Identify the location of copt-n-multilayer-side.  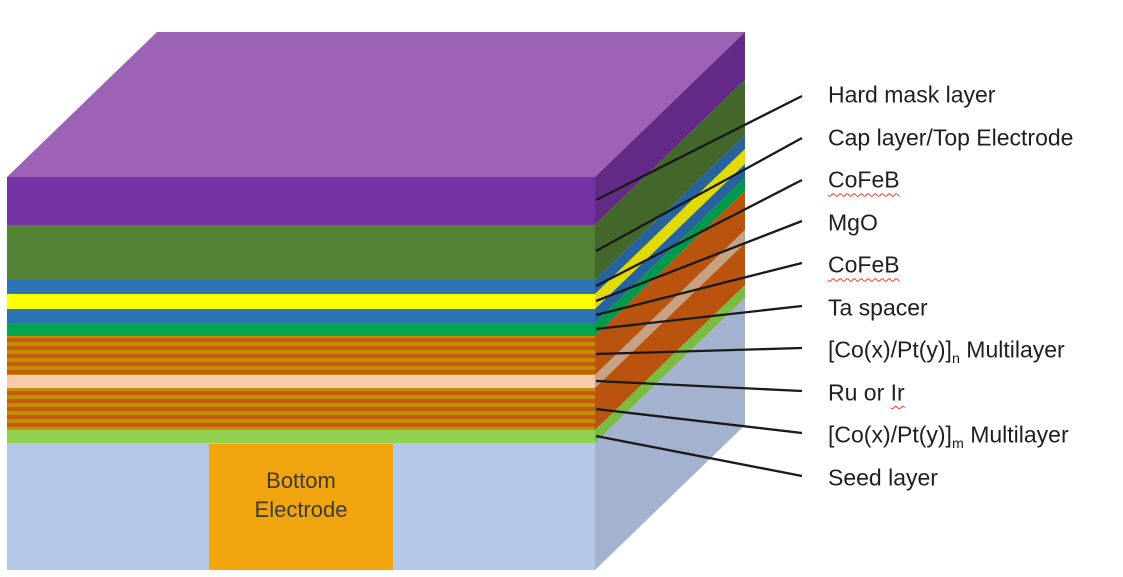
(670, 283).